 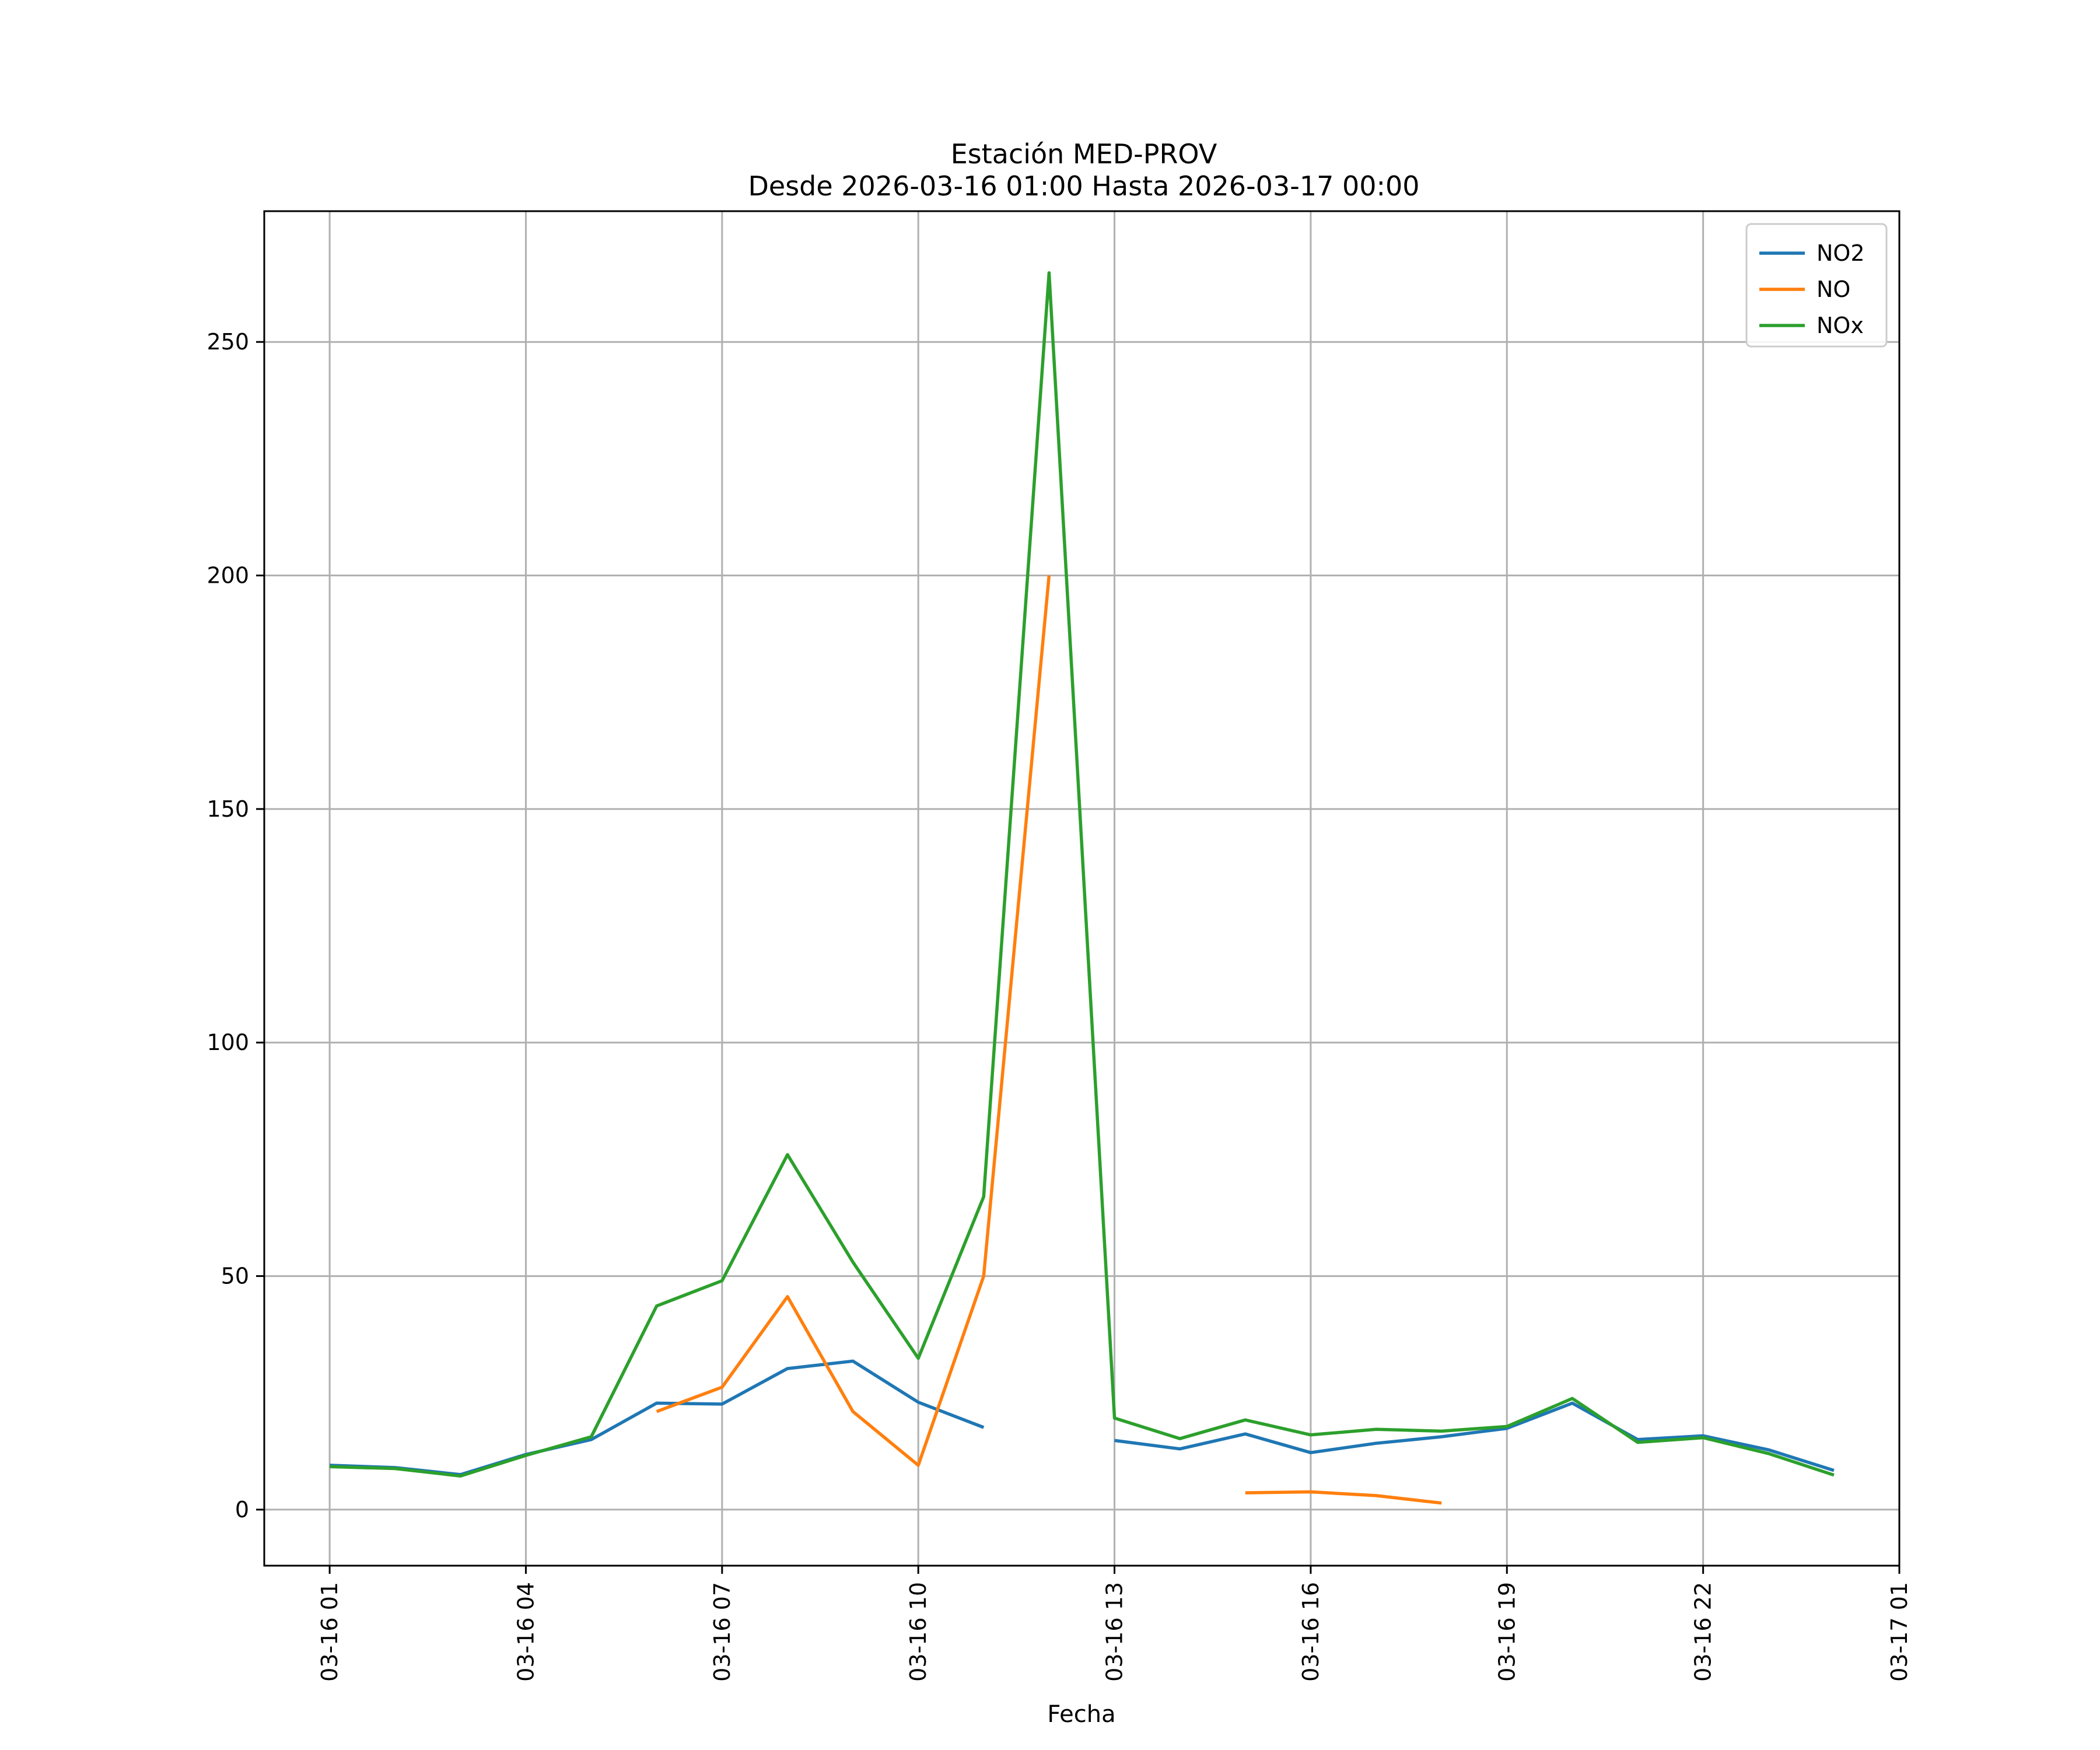 What do you see at coordinates (918, 1632) in the screenshot?
I see `x-tick-label: 03-16 10` at bounding box center [918, 1632].